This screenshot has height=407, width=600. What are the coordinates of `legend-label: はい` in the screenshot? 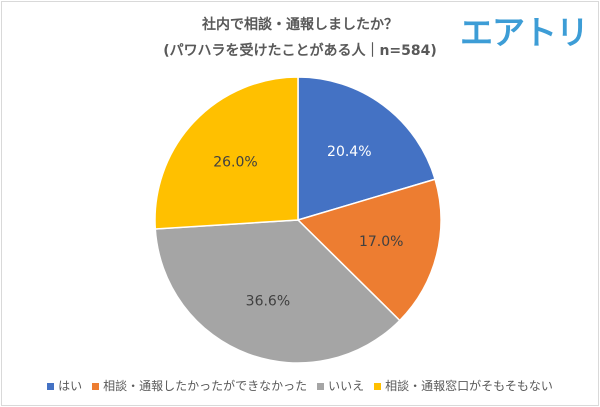 It's located at (70, 386).